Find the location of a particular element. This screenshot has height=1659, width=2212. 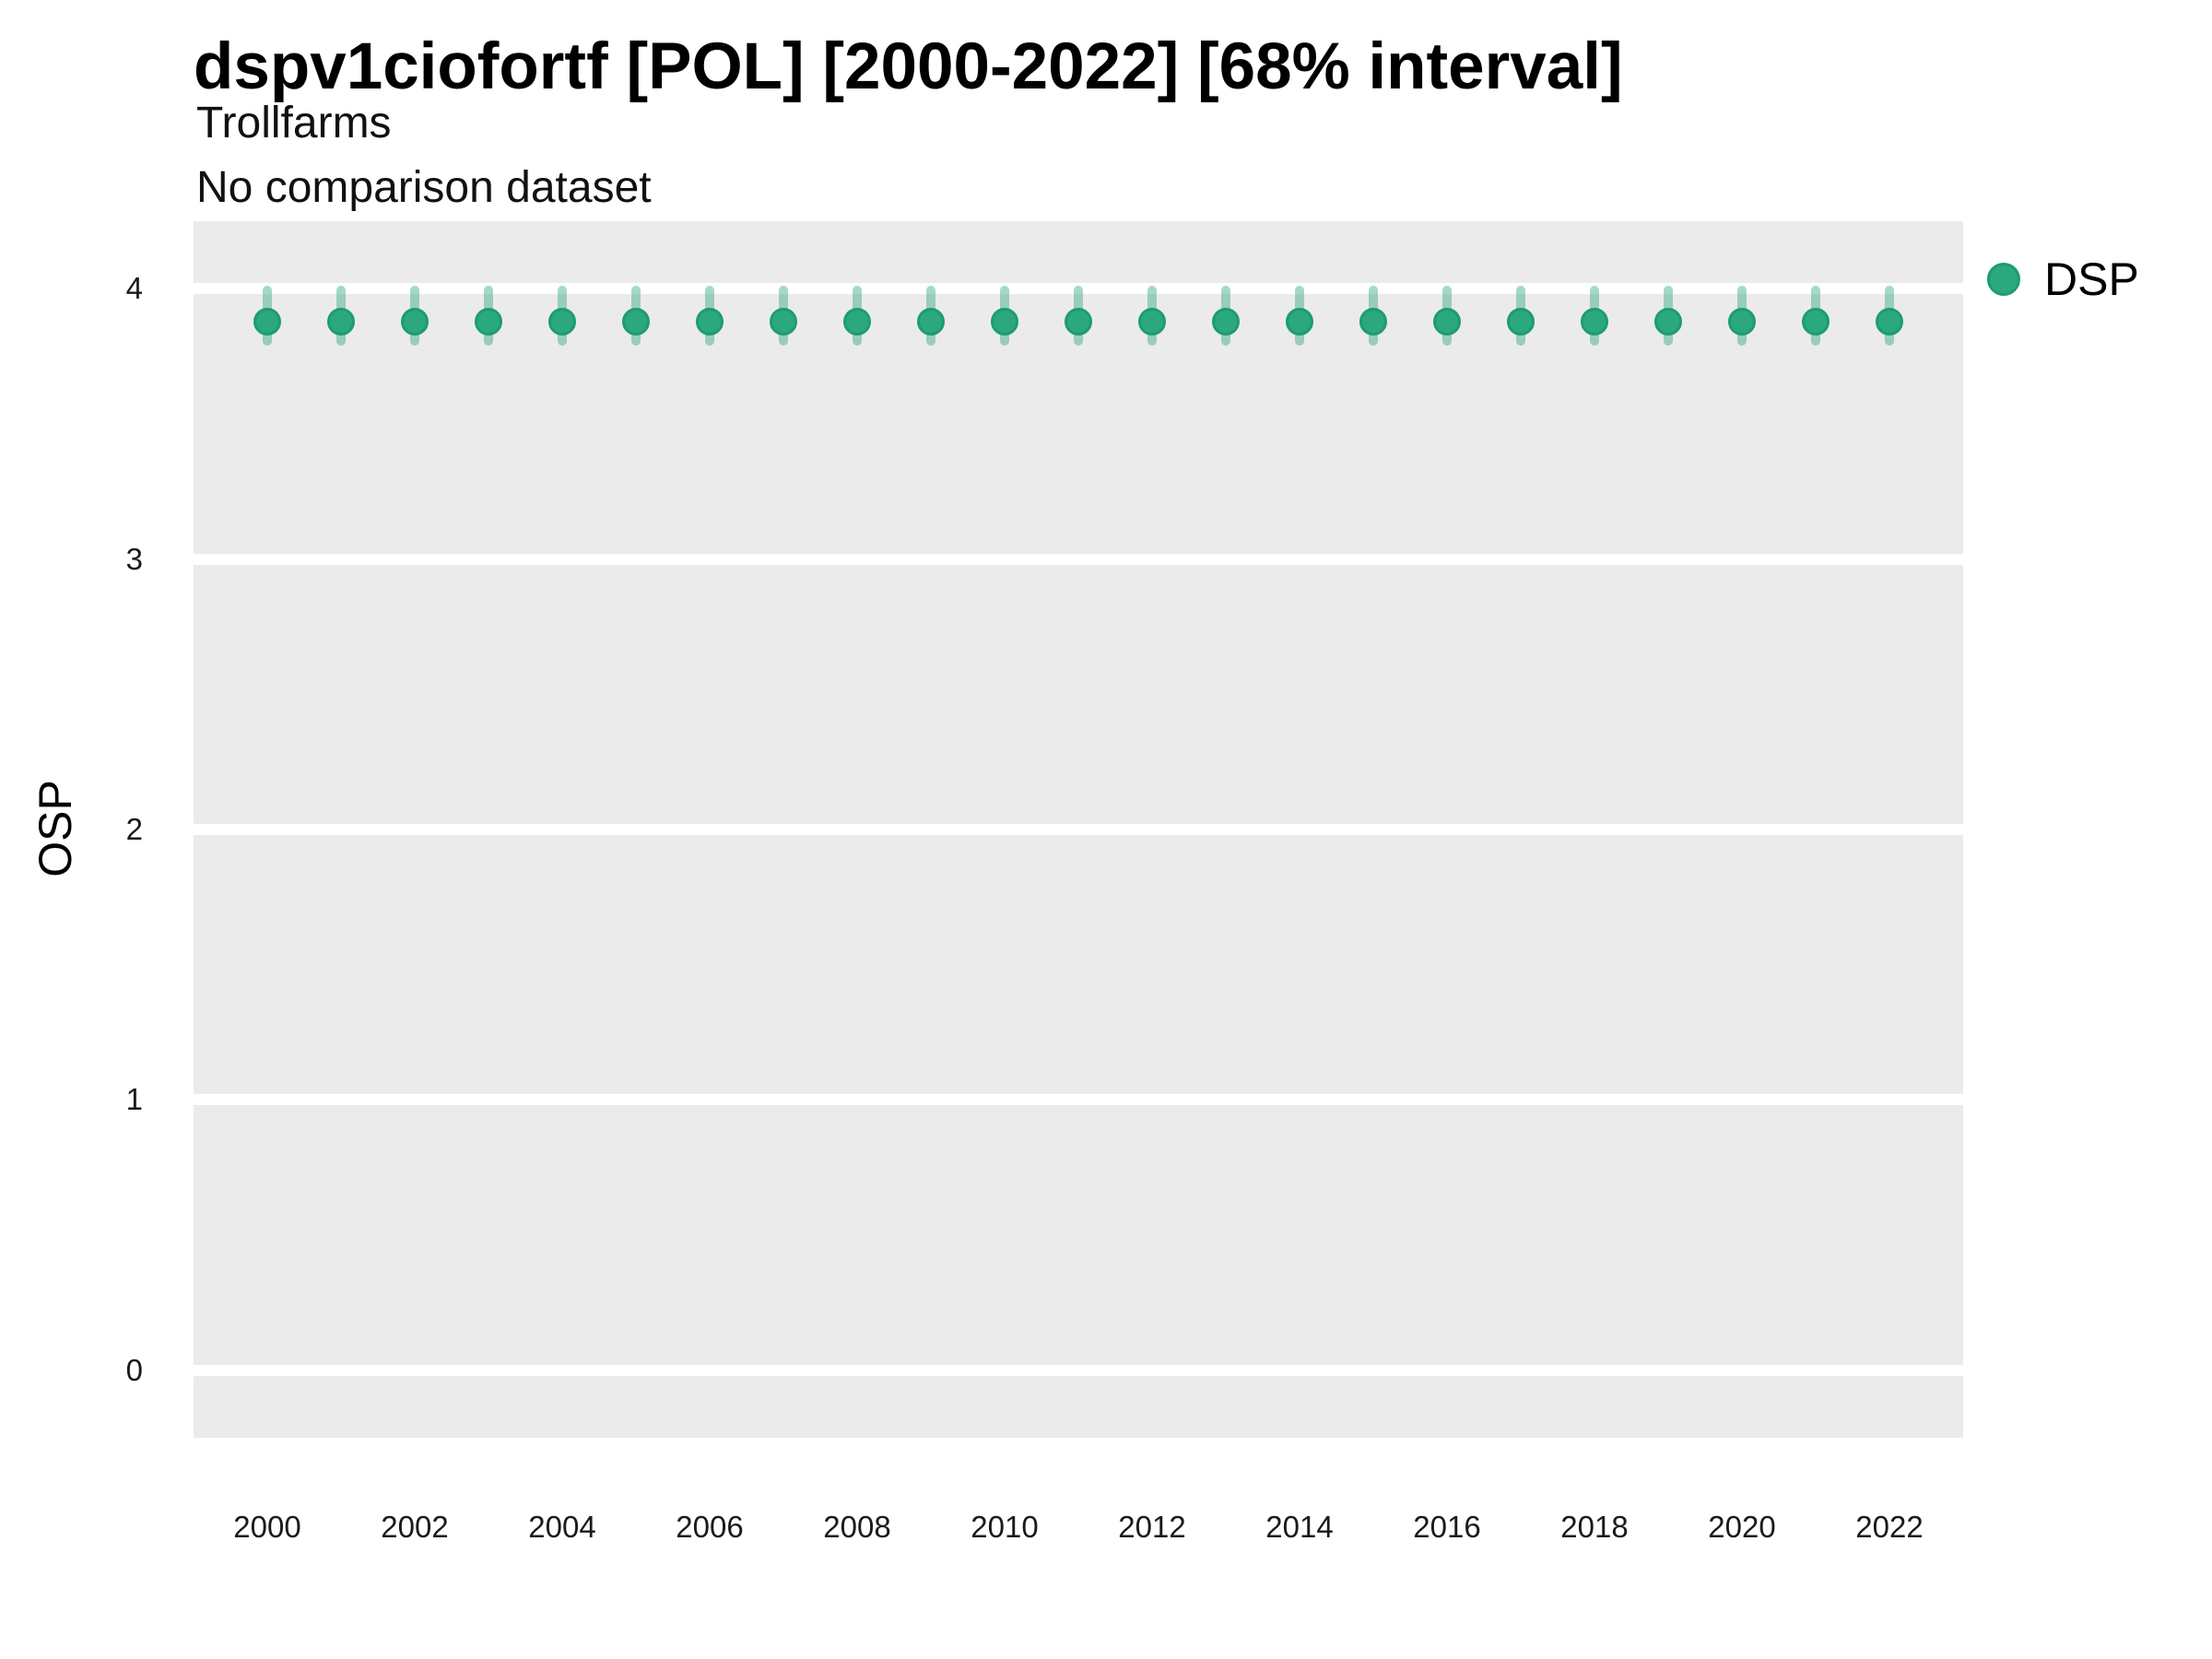

x-tick-label: 2022 is located at coordinates (1889, 1527).